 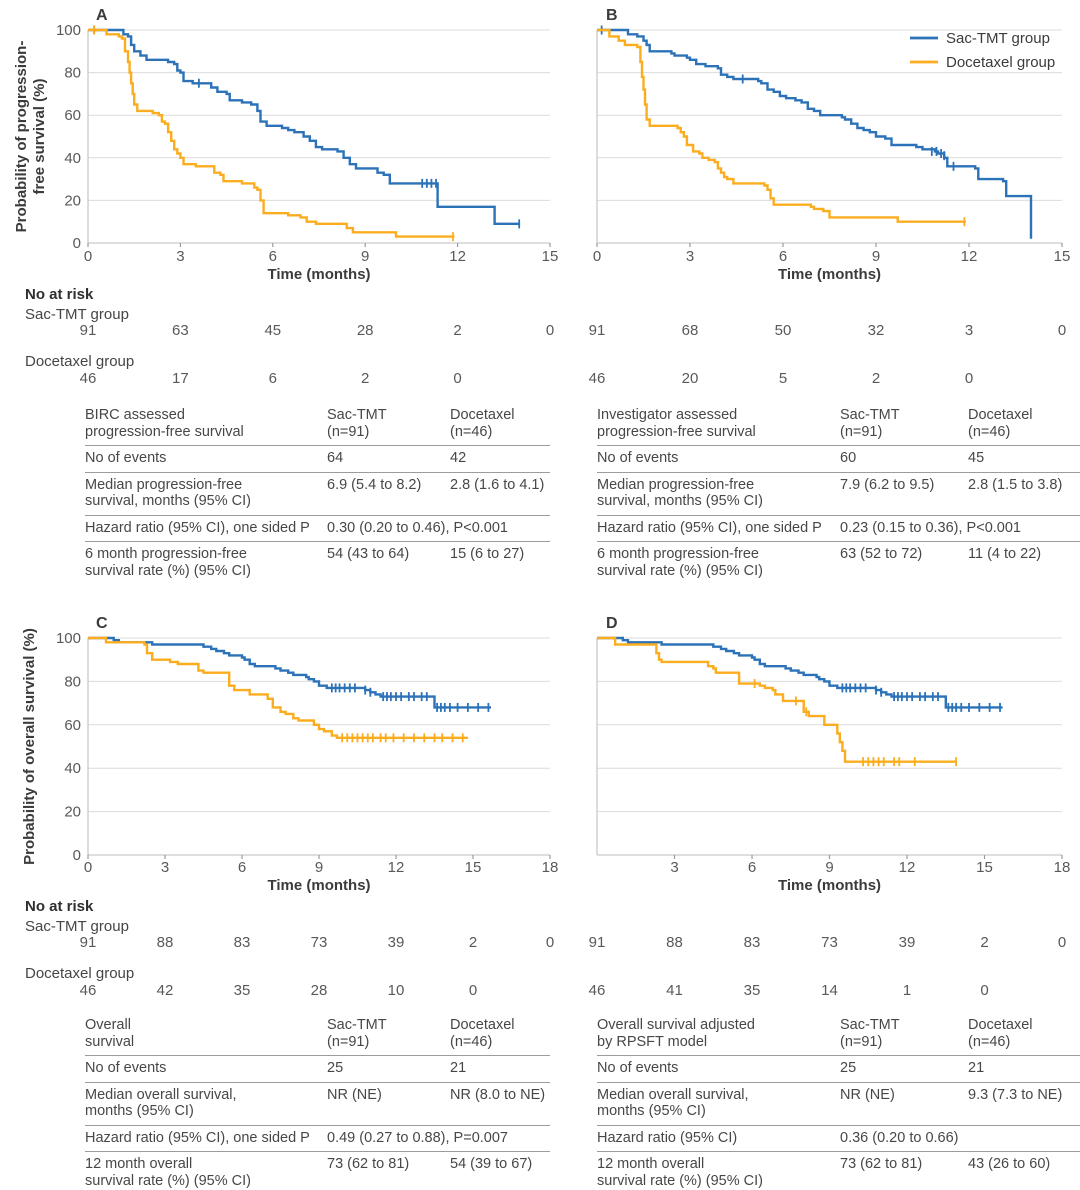 What do you see at coordinates (904, 1069) in the screenshot?
I see `stats-row-sac-value: 25` at bounding box center [904, 1069].